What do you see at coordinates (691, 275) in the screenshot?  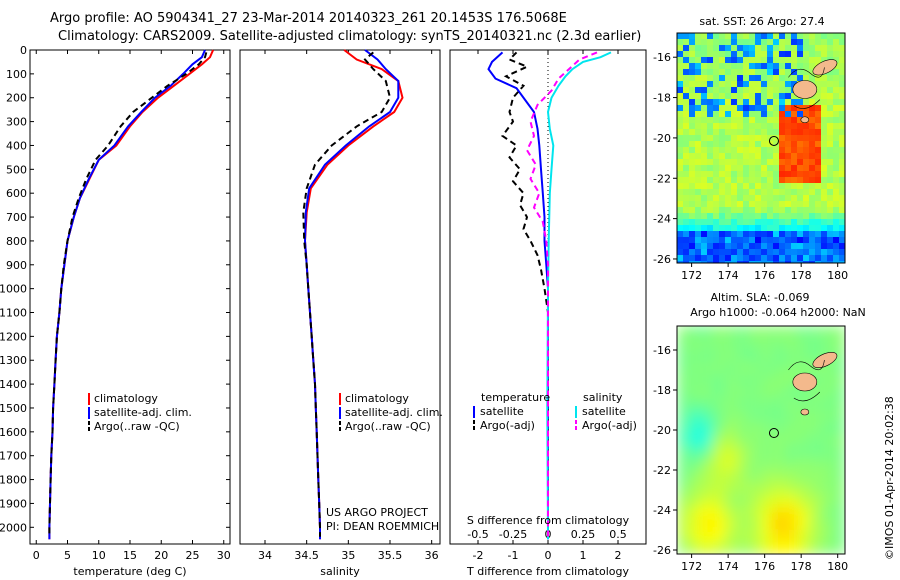 I see `lon-tick-label: 172` at bounding box center [691, 275].